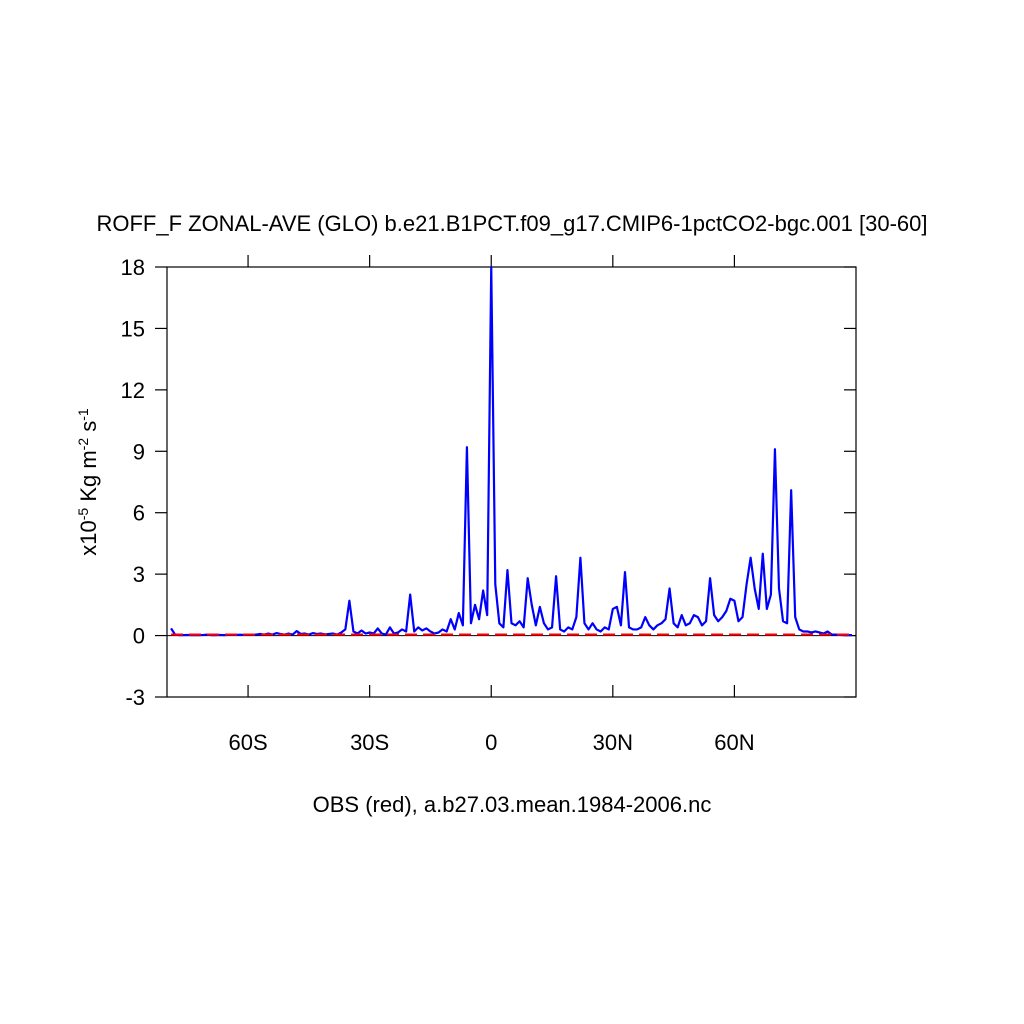  What do you see at coordinates (734, 742) in the screenshot?
I see `x-tick-label: 60N` at bounding box center [734, 742].